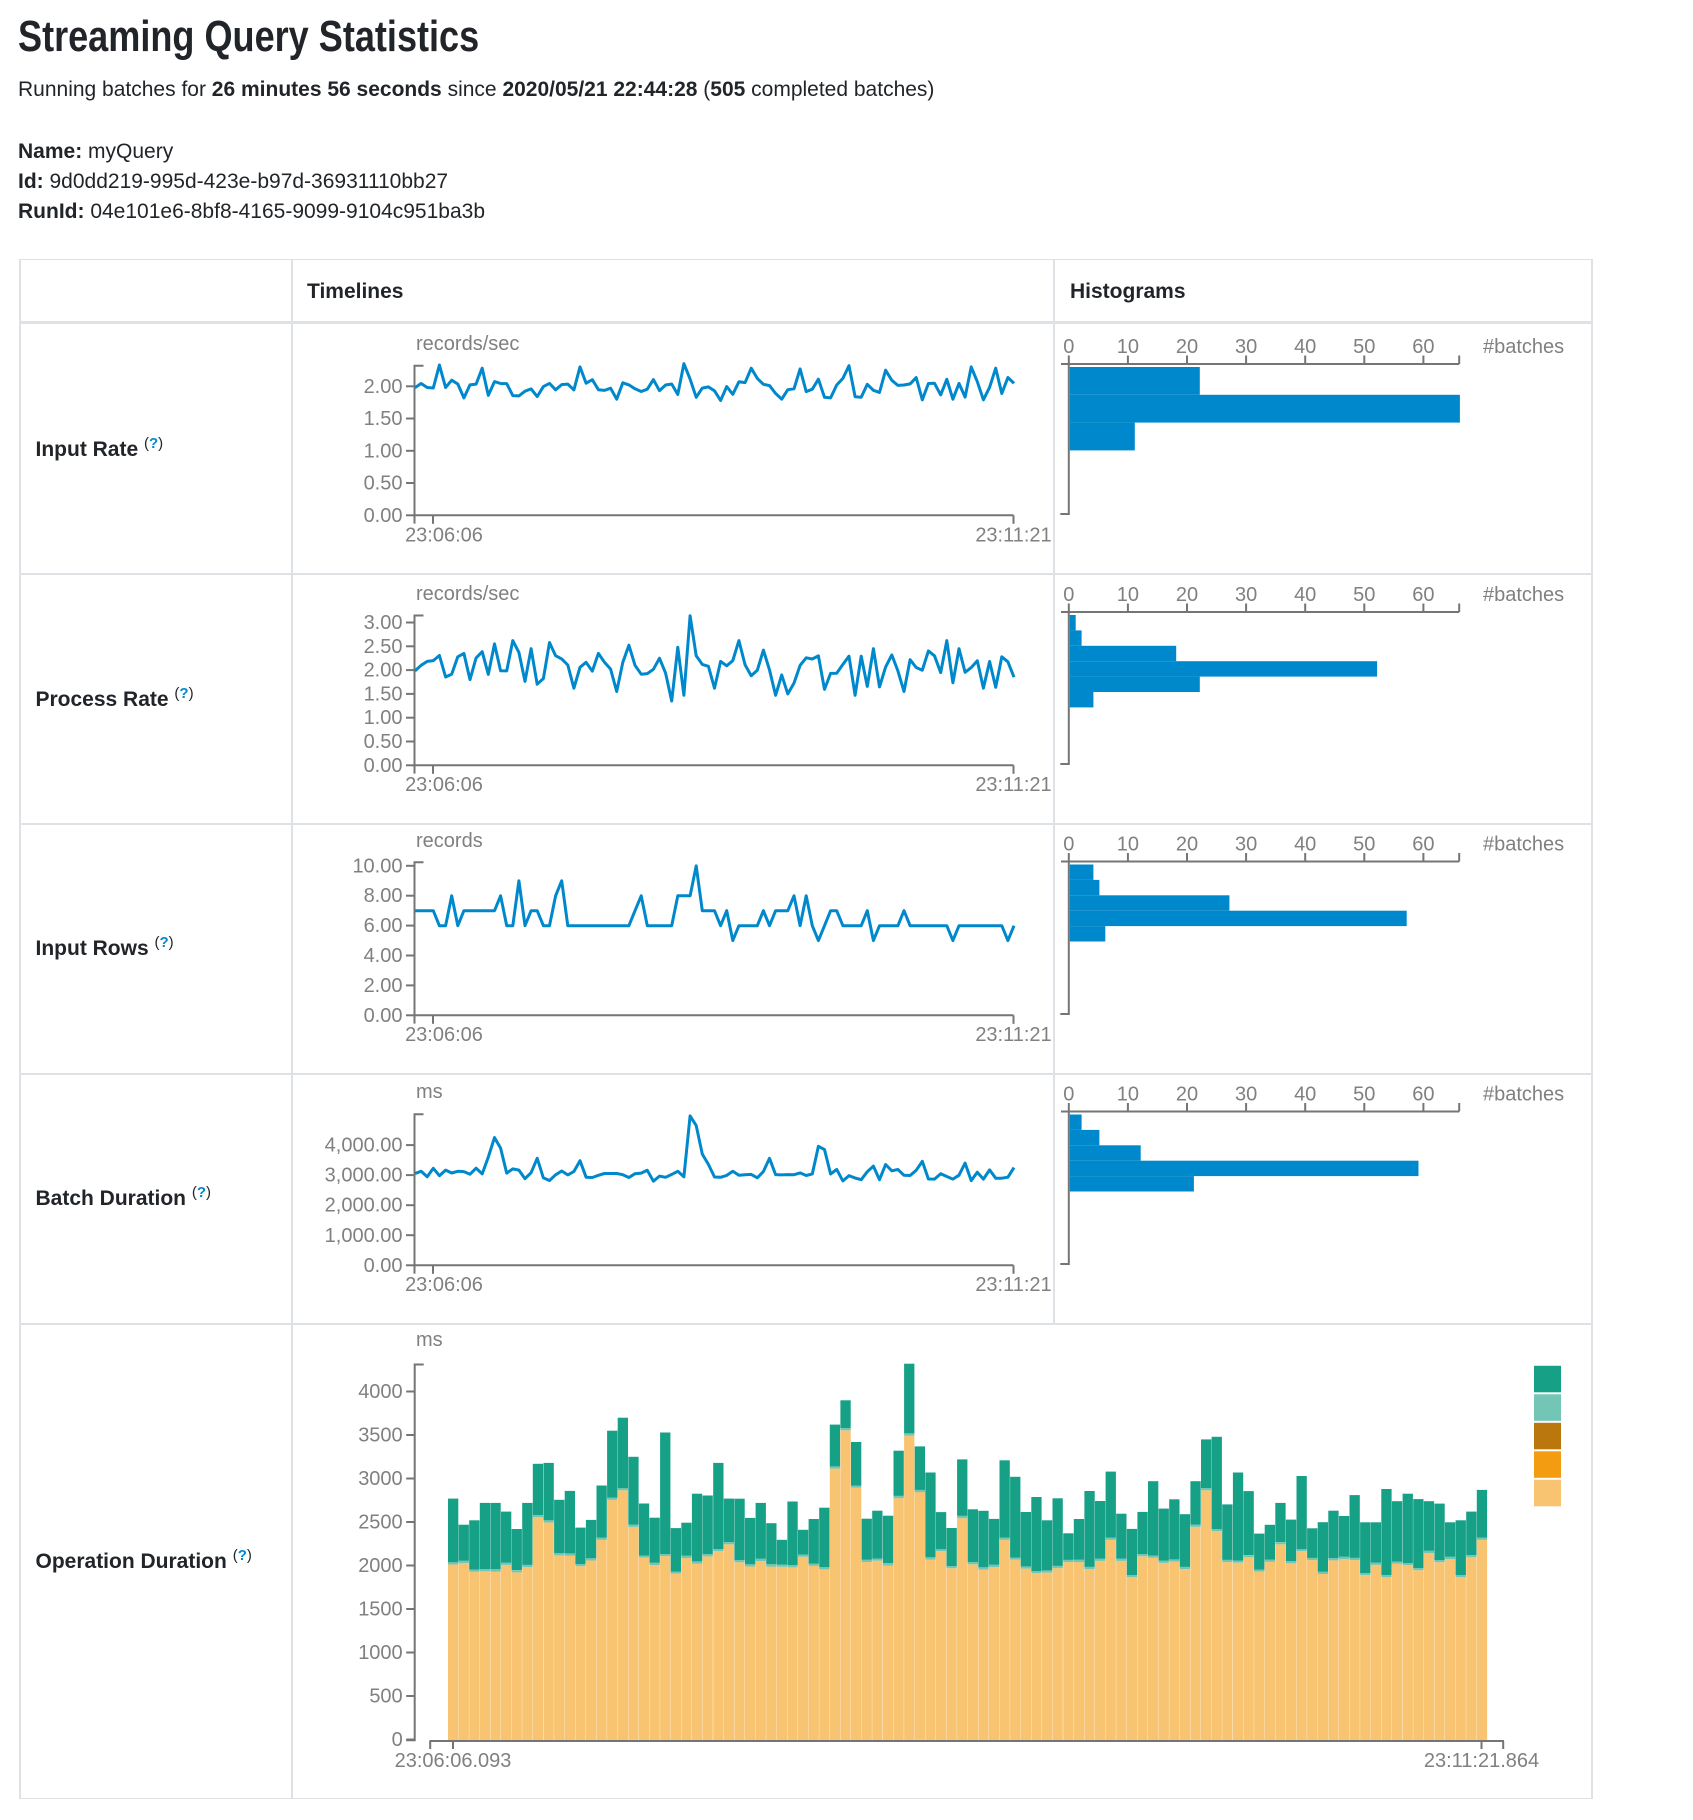 The image size is (1693, 1820). What do you see at coordinates (383, 647) in the screenshot?
I see `svg-text: 2.50` at bounding box center [383, 647].